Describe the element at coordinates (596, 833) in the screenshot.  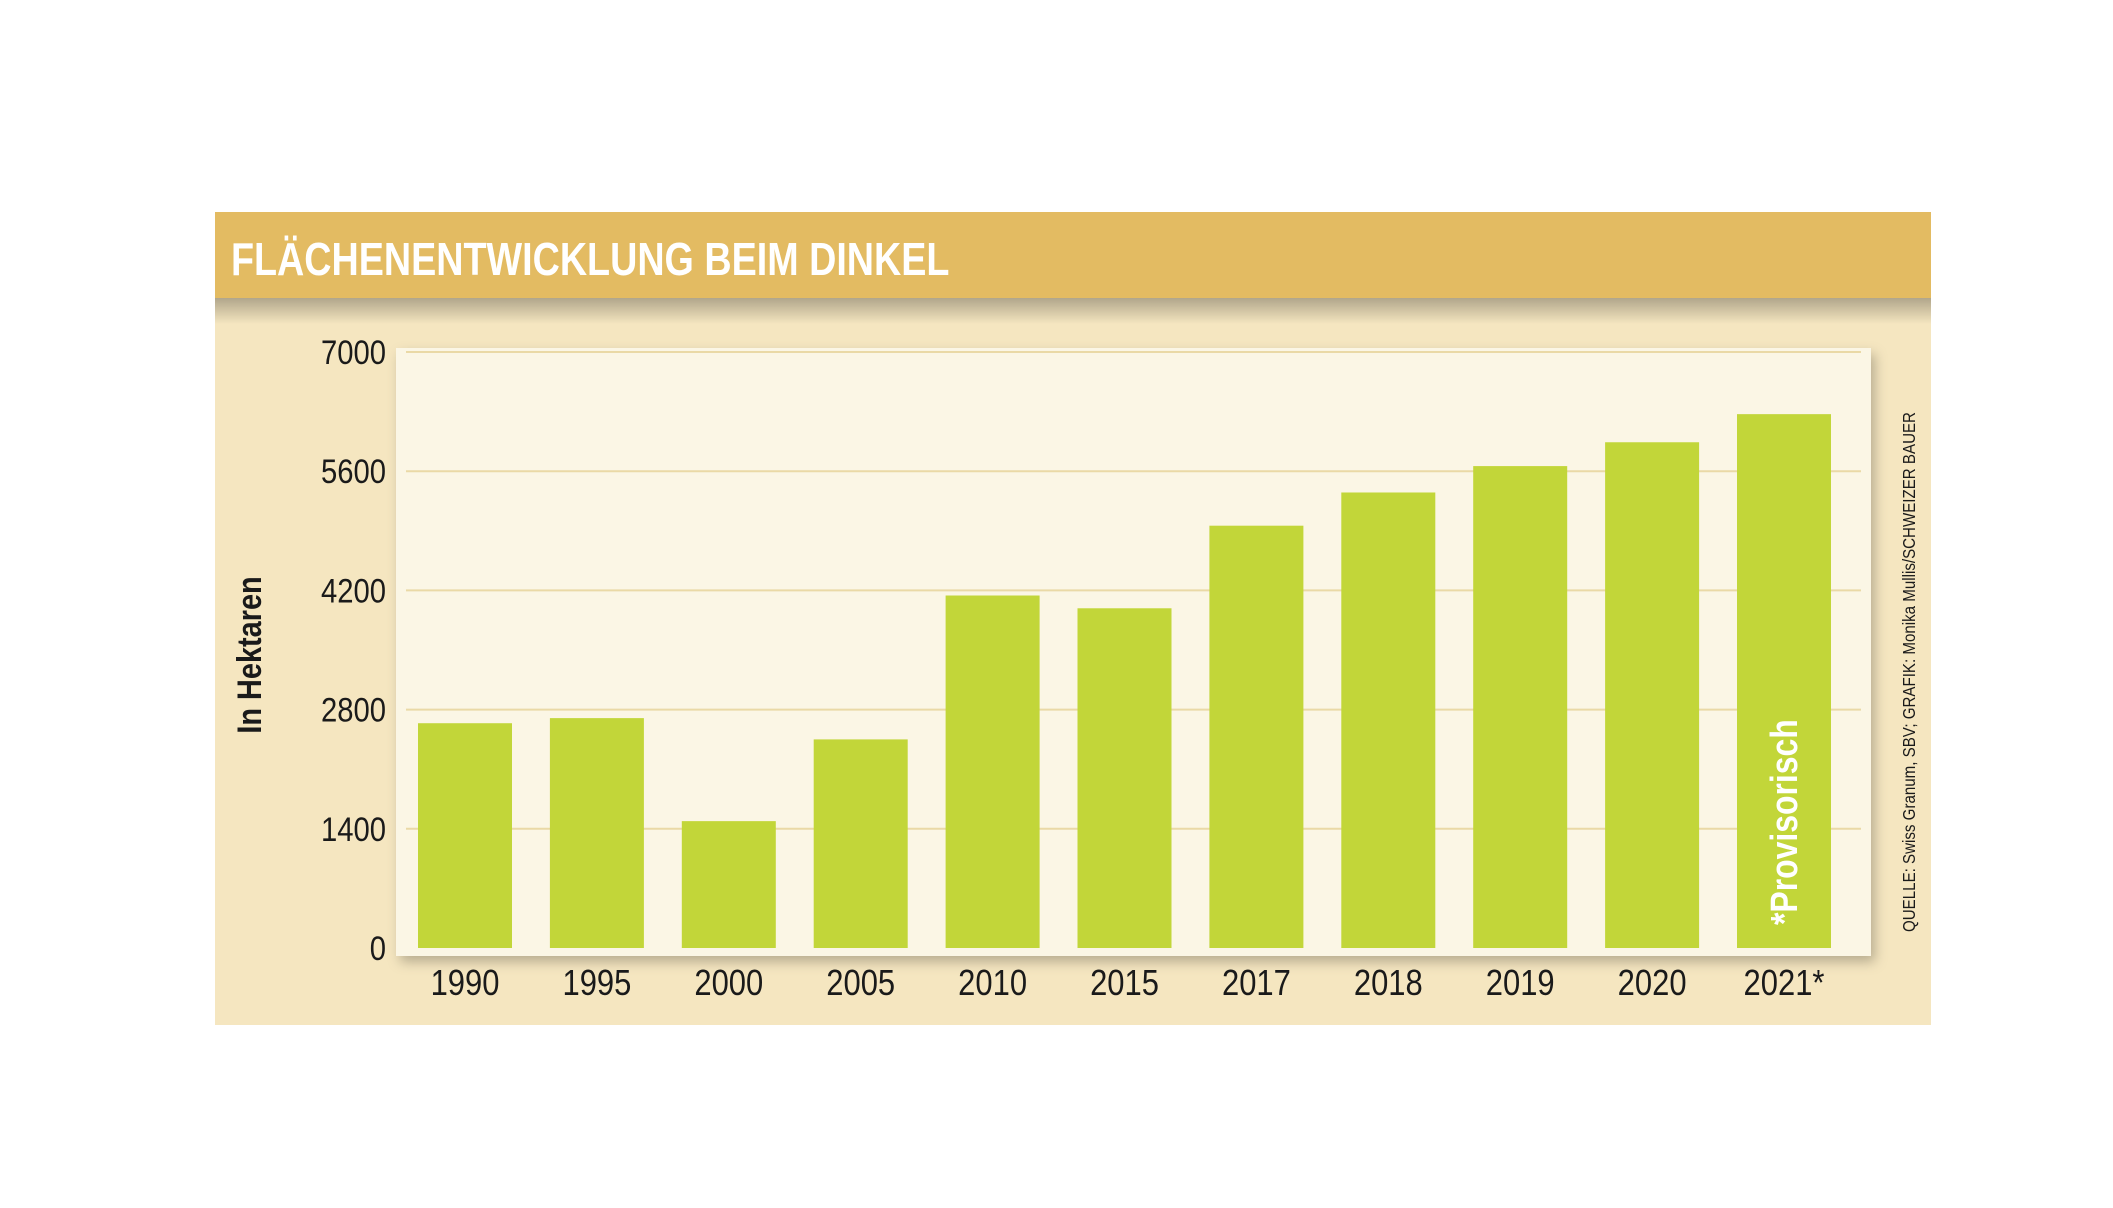
I see `bar-1995` at that location.